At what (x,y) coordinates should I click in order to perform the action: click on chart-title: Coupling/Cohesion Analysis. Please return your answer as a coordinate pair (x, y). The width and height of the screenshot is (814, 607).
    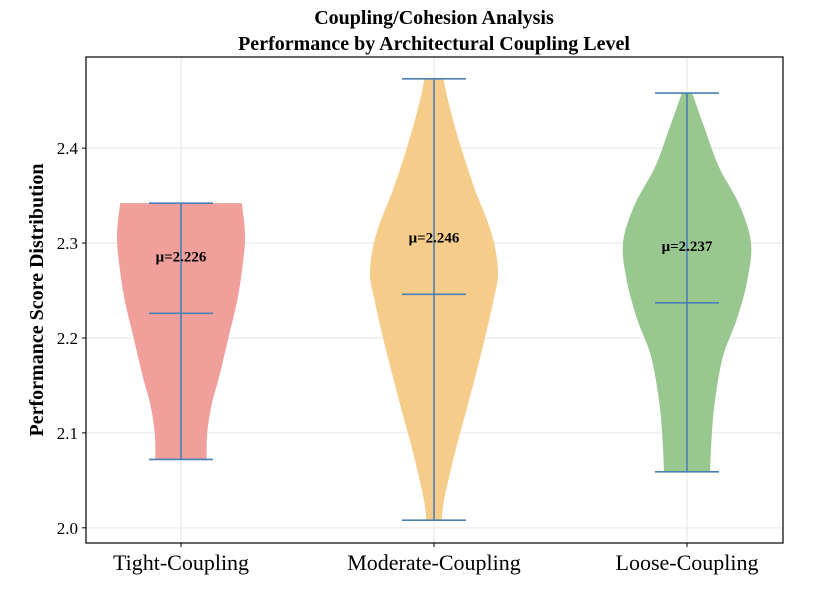
    Looking at the image, I should click on (434, 18).